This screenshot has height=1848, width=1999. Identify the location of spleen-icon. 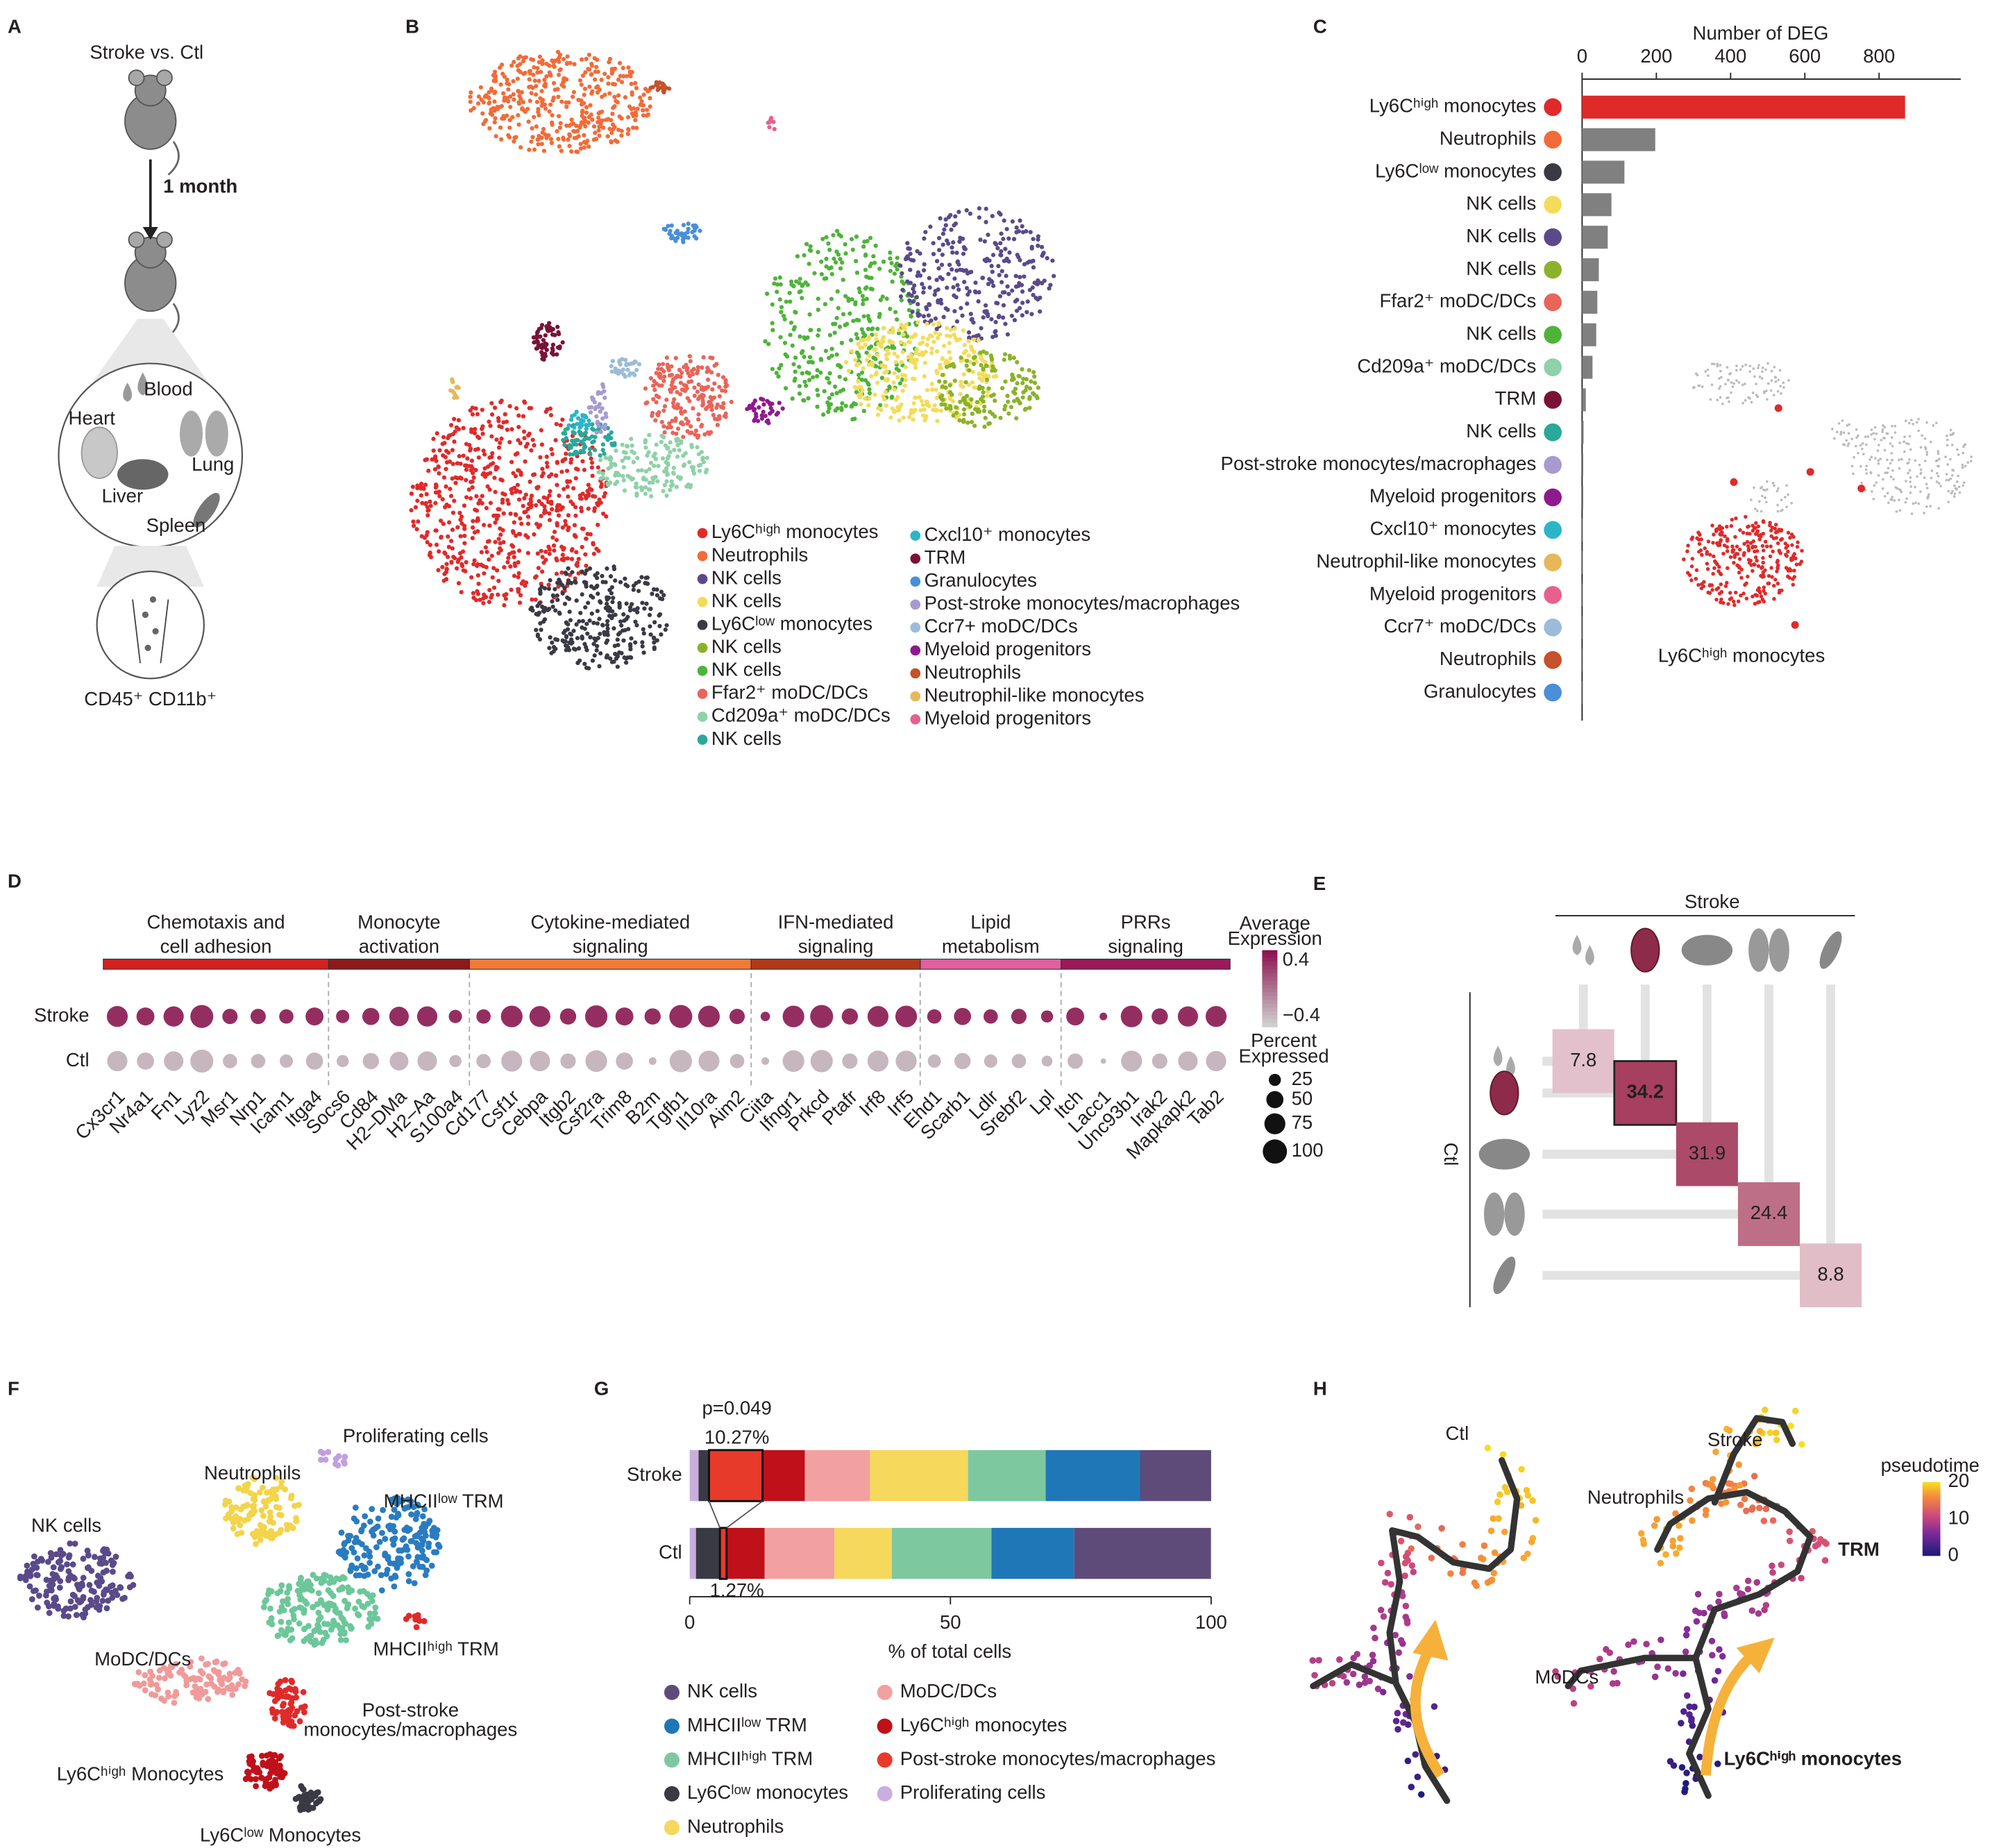
(1830, 950).